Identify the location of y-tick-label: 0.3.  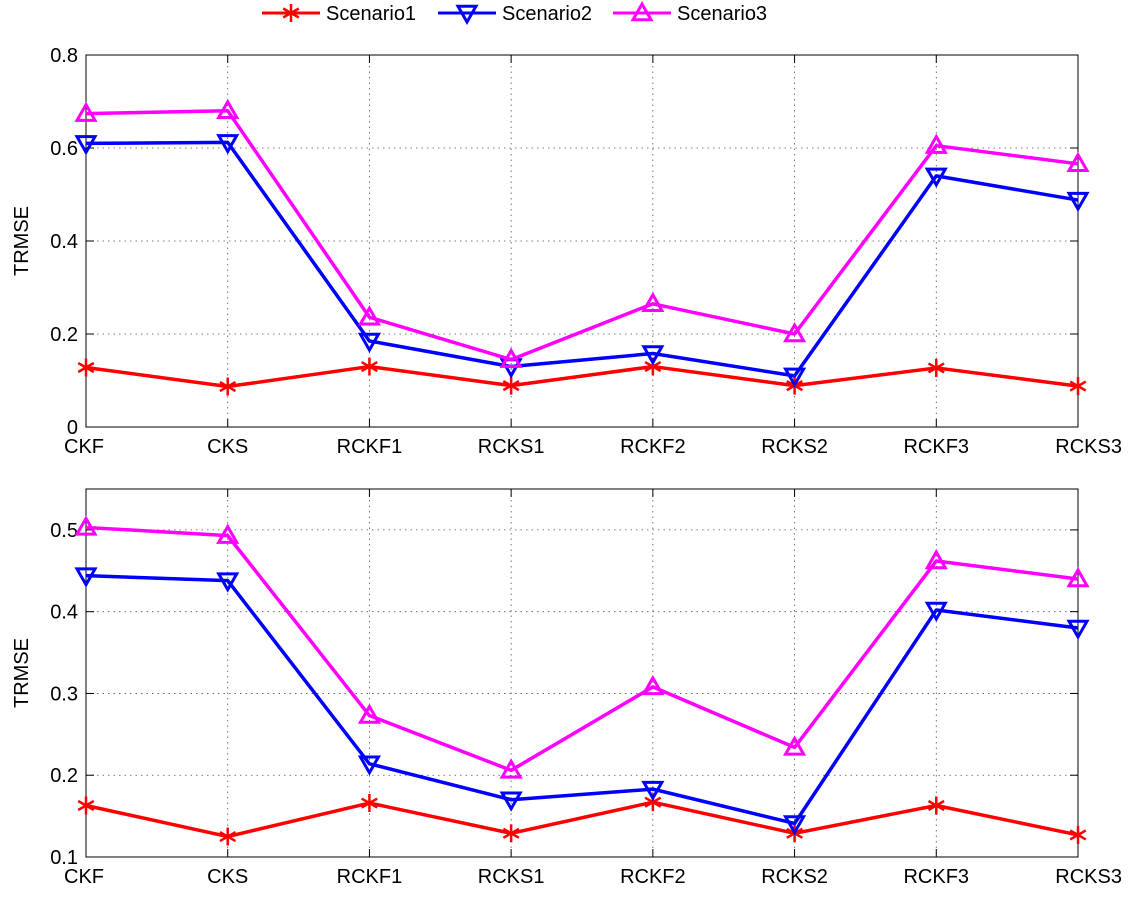
(64, 694).